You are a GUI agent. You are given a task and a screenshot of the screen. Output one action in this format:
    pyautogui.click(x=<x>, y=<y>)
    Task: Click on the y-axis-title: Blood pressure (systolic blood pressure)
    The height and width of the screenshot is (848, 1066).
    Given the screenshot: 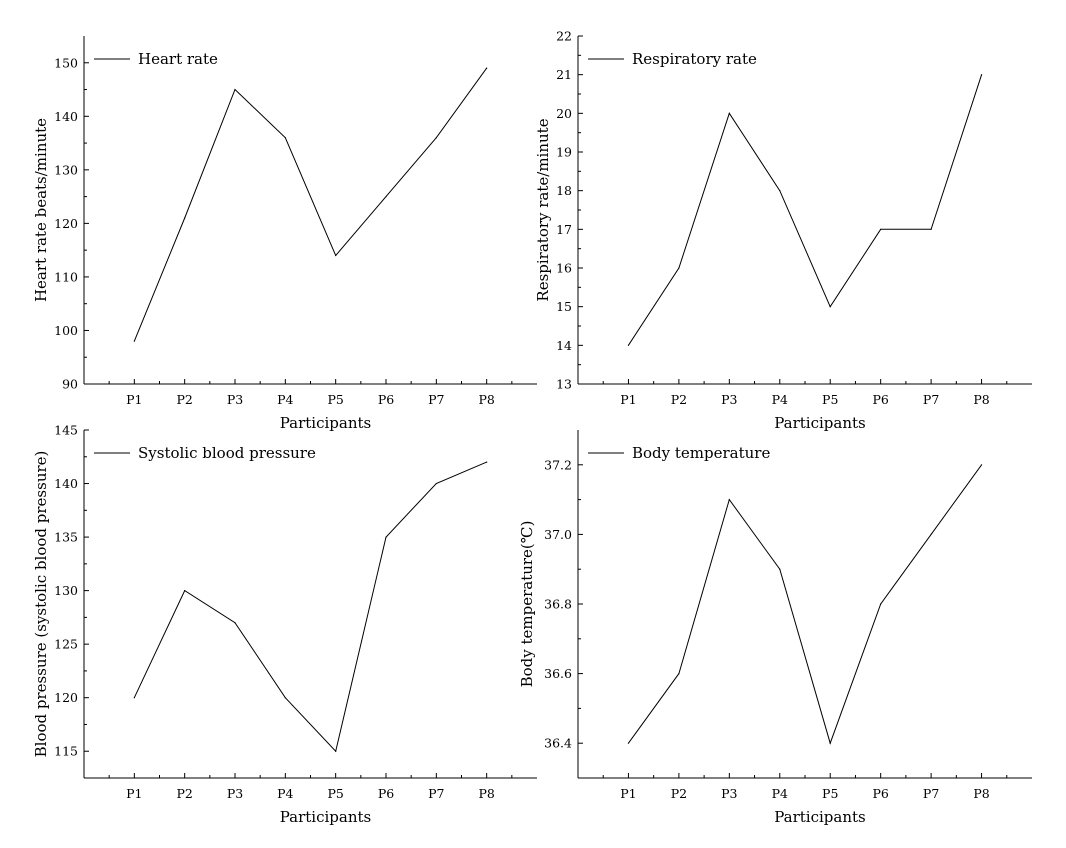 What is the action you would take?
    pyautogui.click(x=41, y=604)
    